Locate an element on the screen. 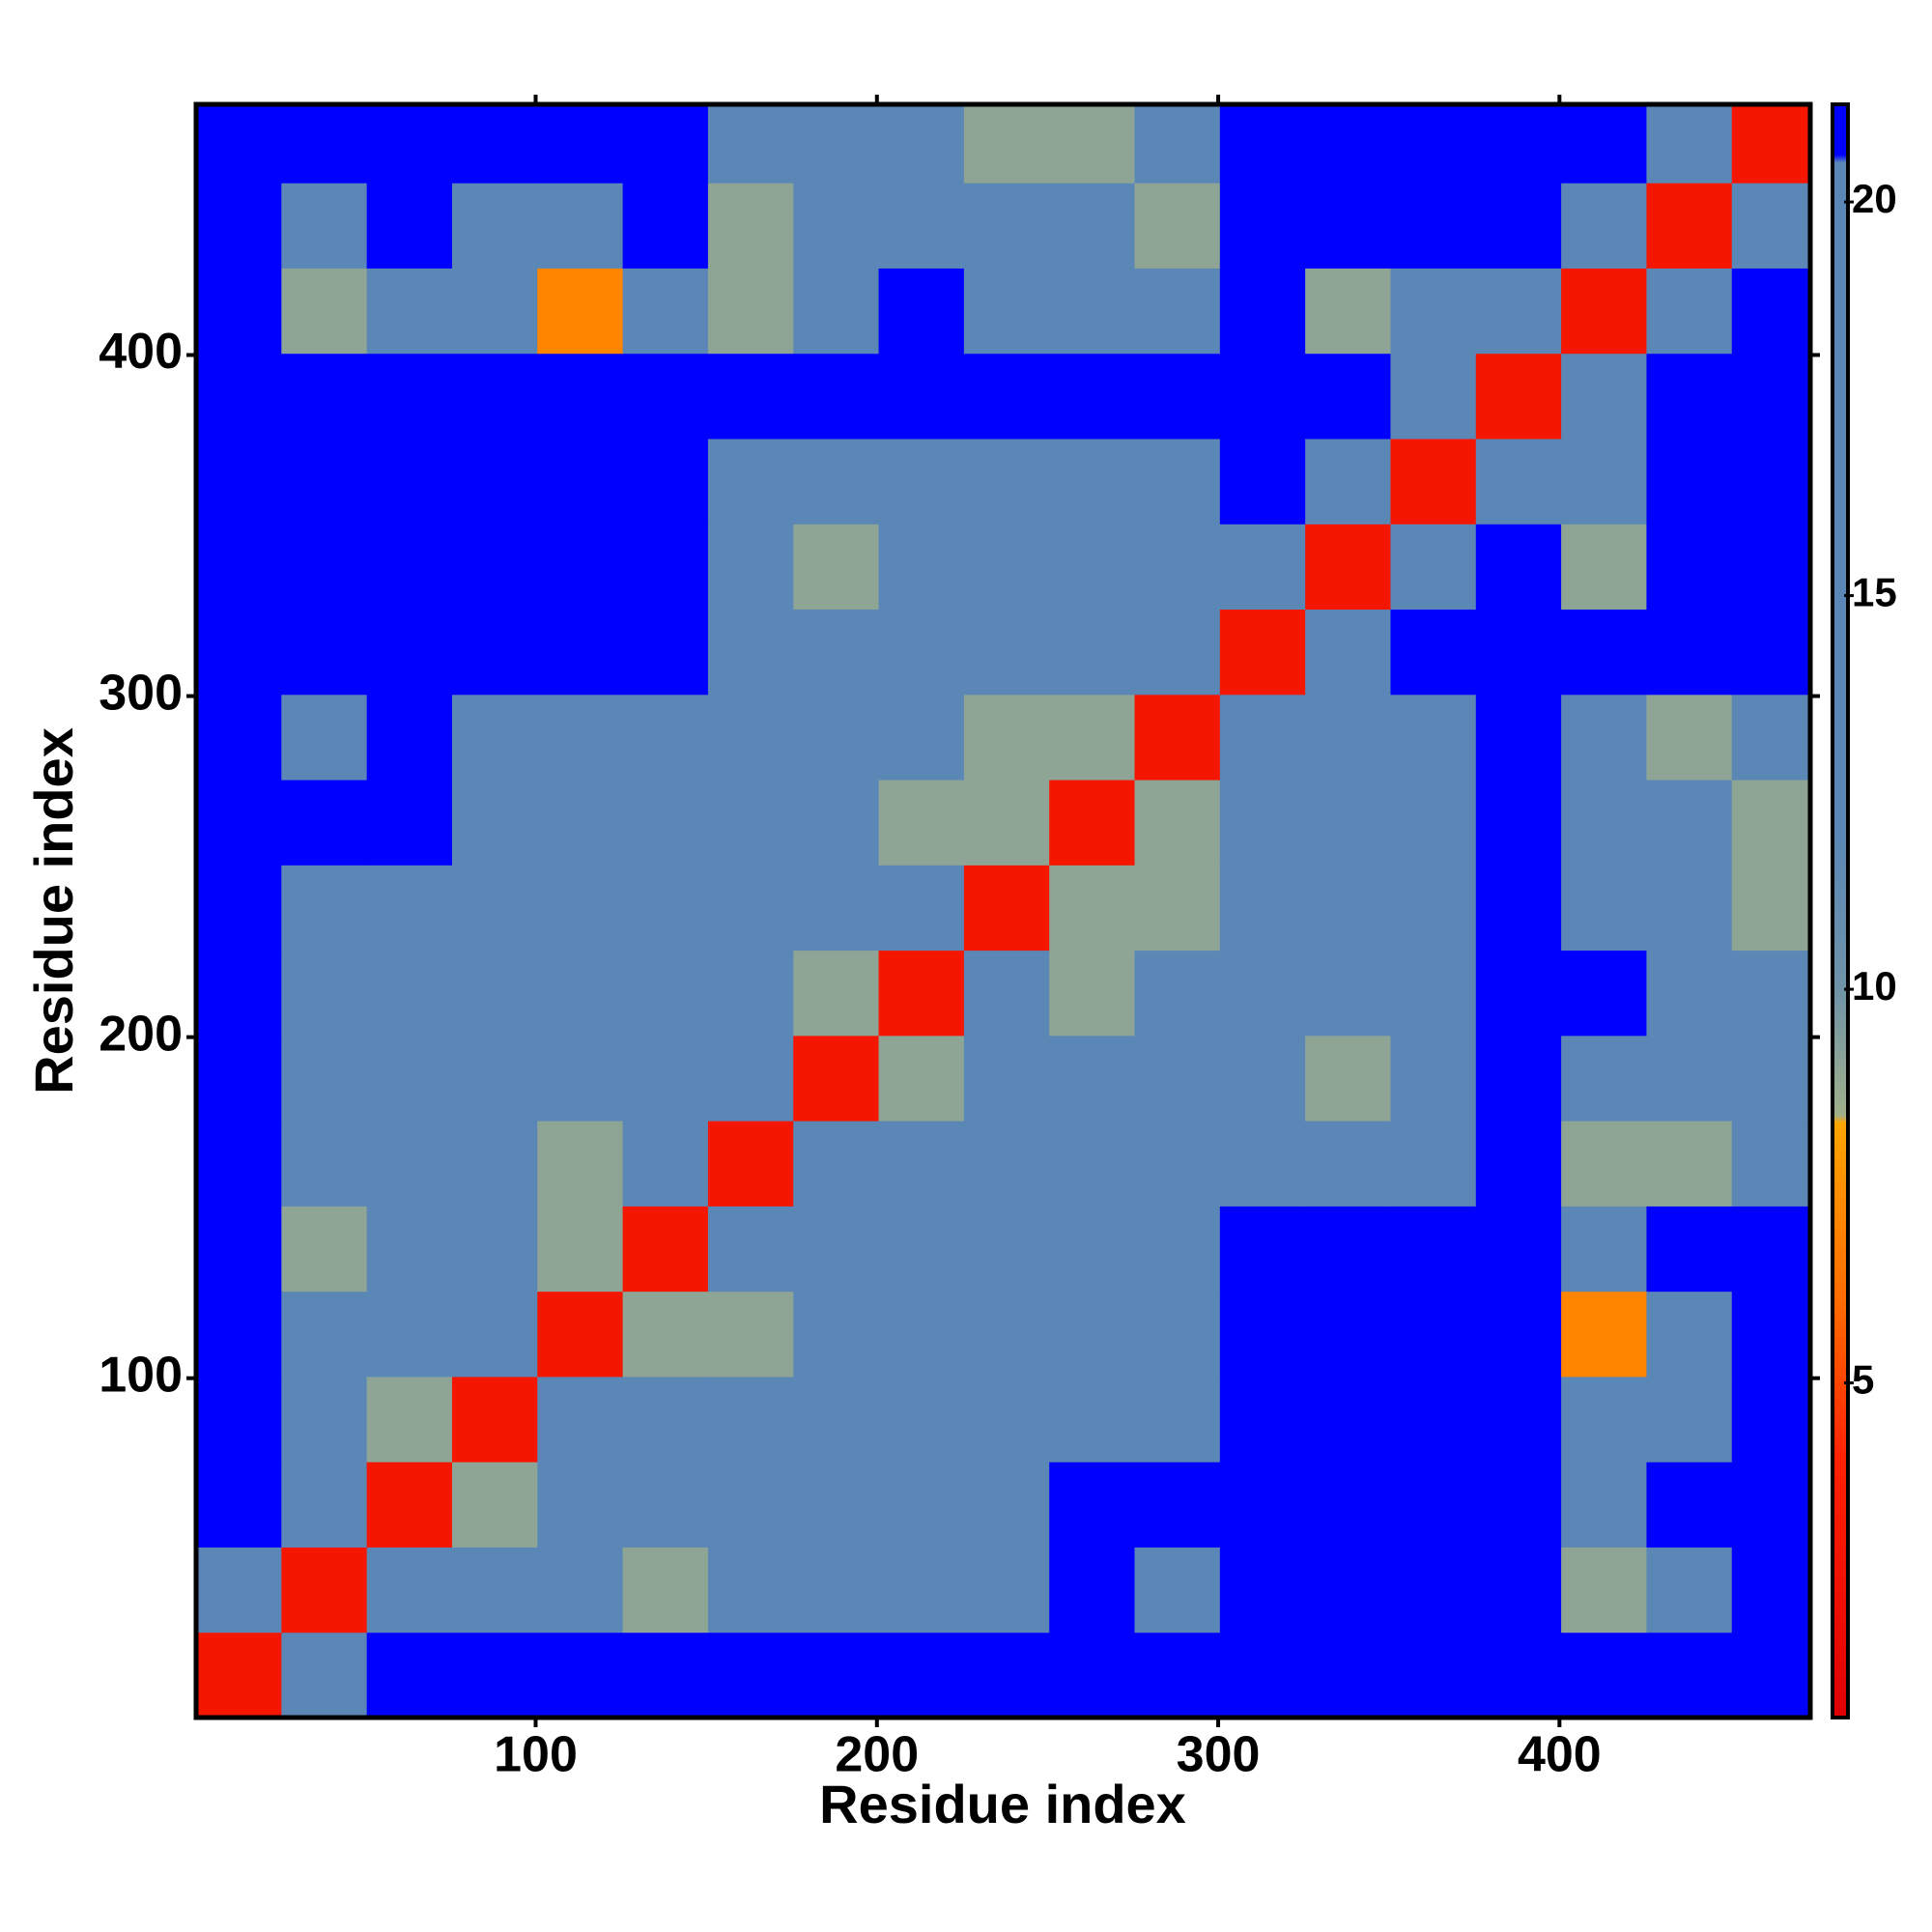  x-tick-label: 200 is located at coordinates (877, 1755).